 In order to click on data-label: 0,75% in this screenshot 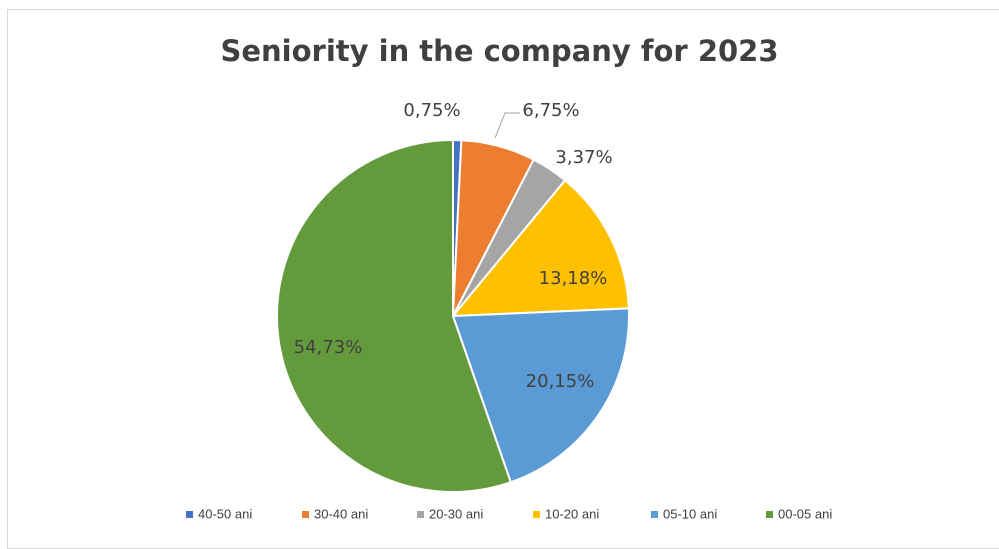, I will do `click(431, 110)`.